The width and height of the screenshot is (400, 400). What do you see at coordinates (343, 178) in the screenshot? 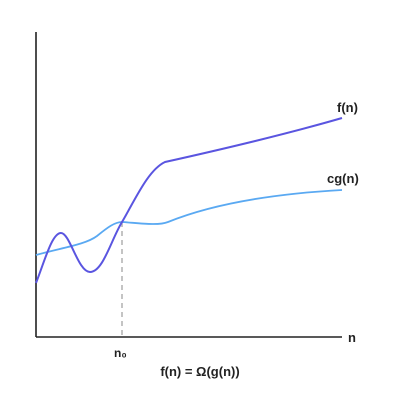
I see `cg-curve-label: cg(n)` at bounding box center [343, 178].